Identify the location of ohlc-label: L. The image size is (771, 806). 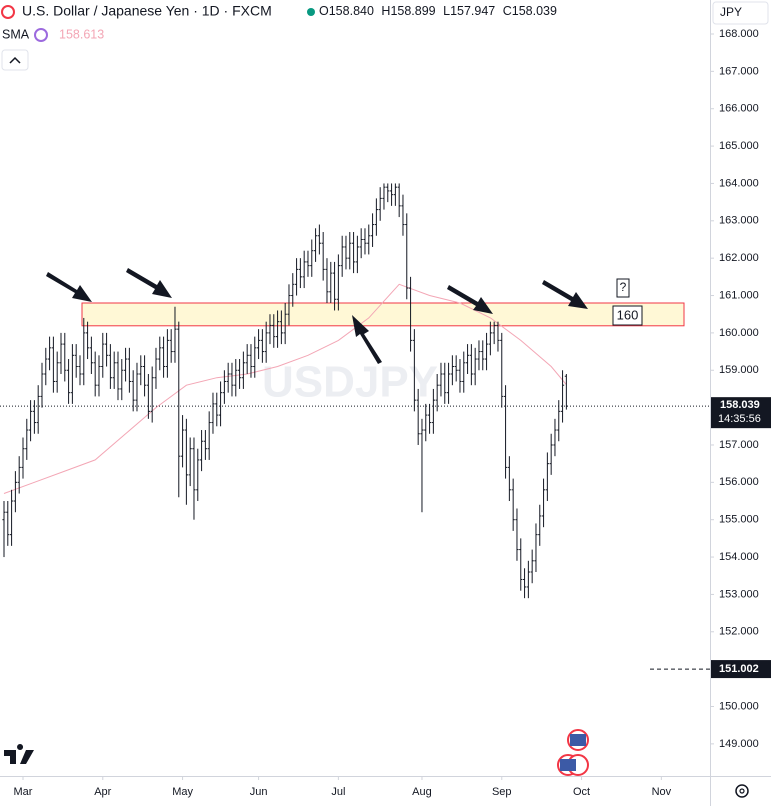
(446, 11).